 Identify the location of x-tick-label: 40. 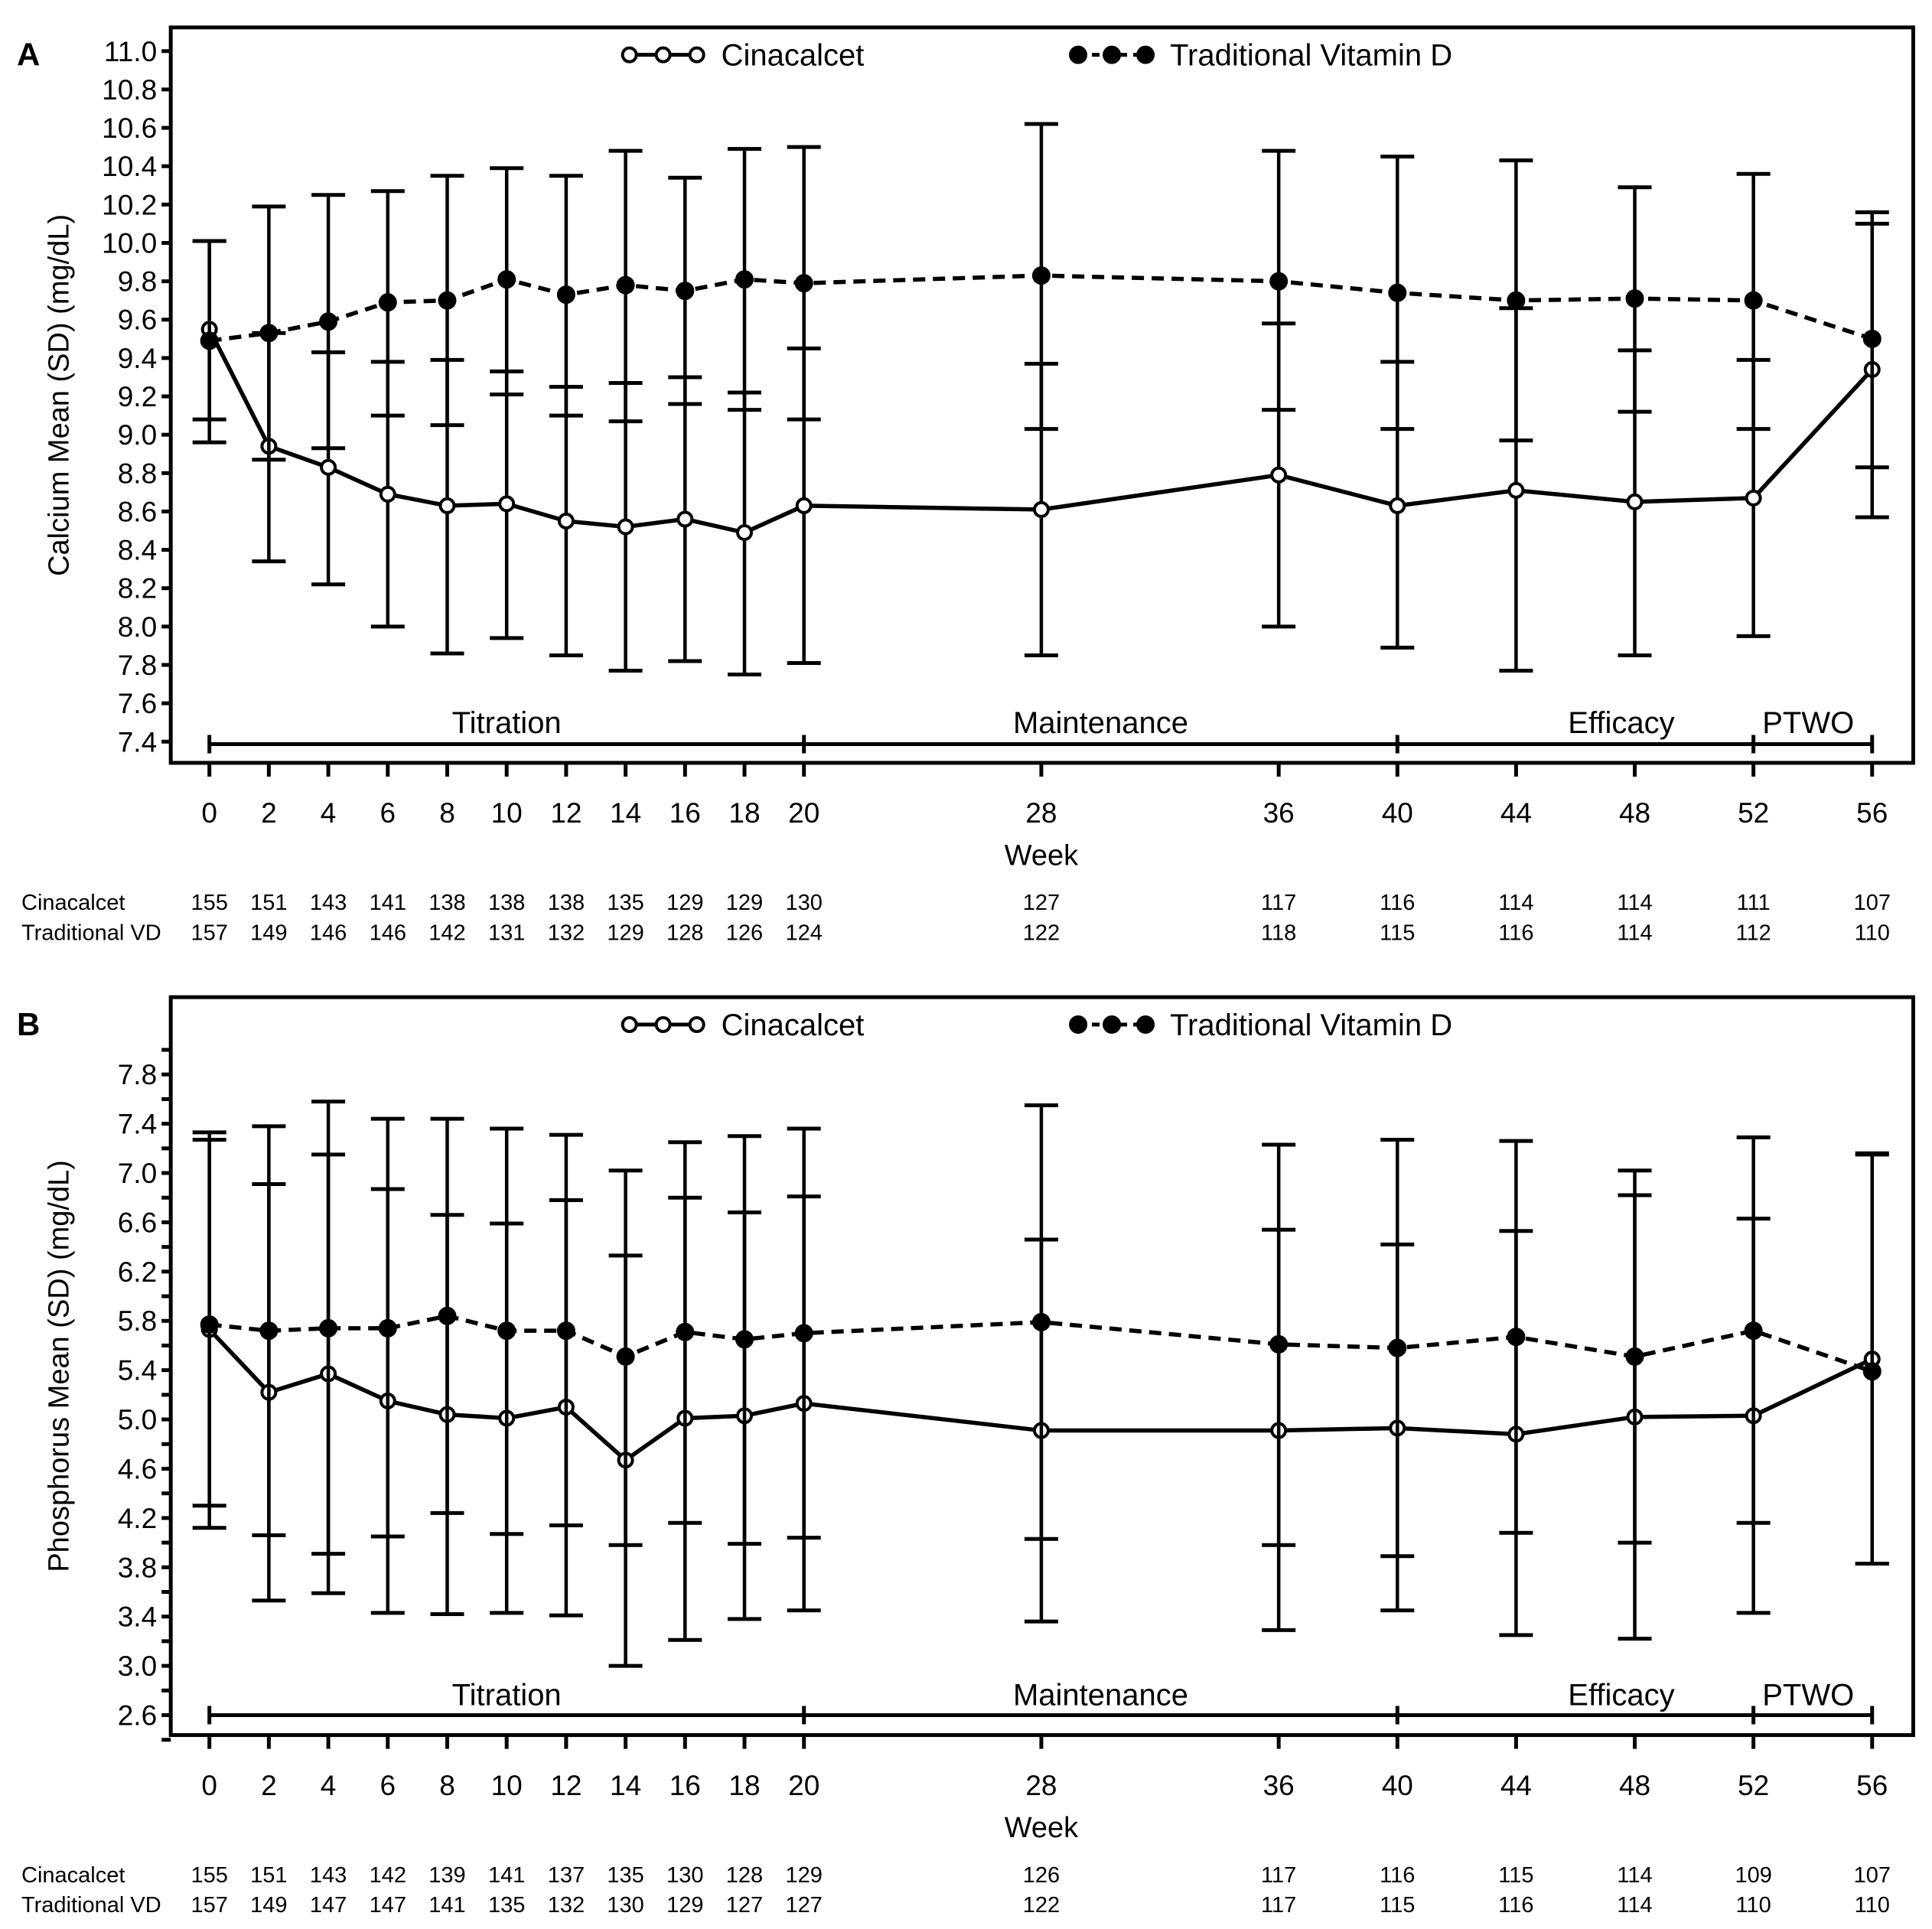
(1397, 813).